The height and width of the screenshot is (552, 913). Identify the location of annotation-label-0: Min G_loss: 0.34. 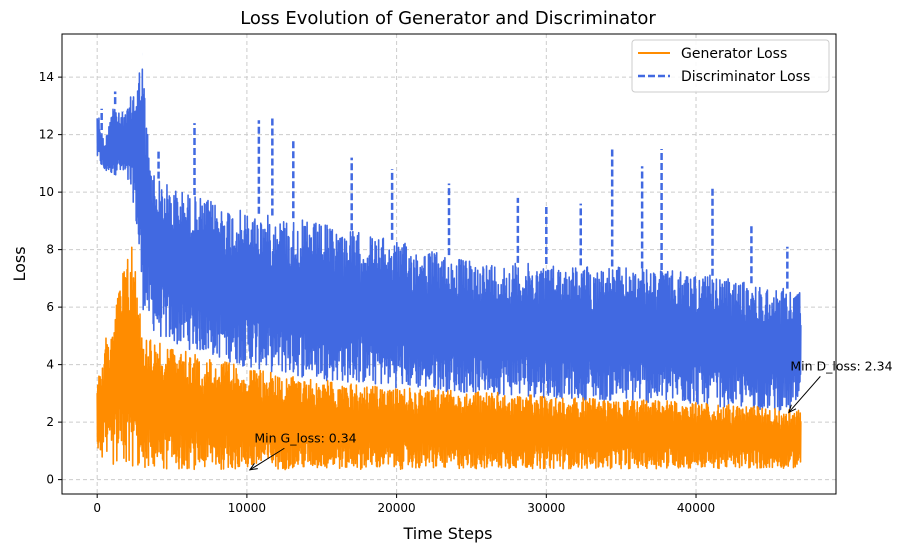
(305, 437).